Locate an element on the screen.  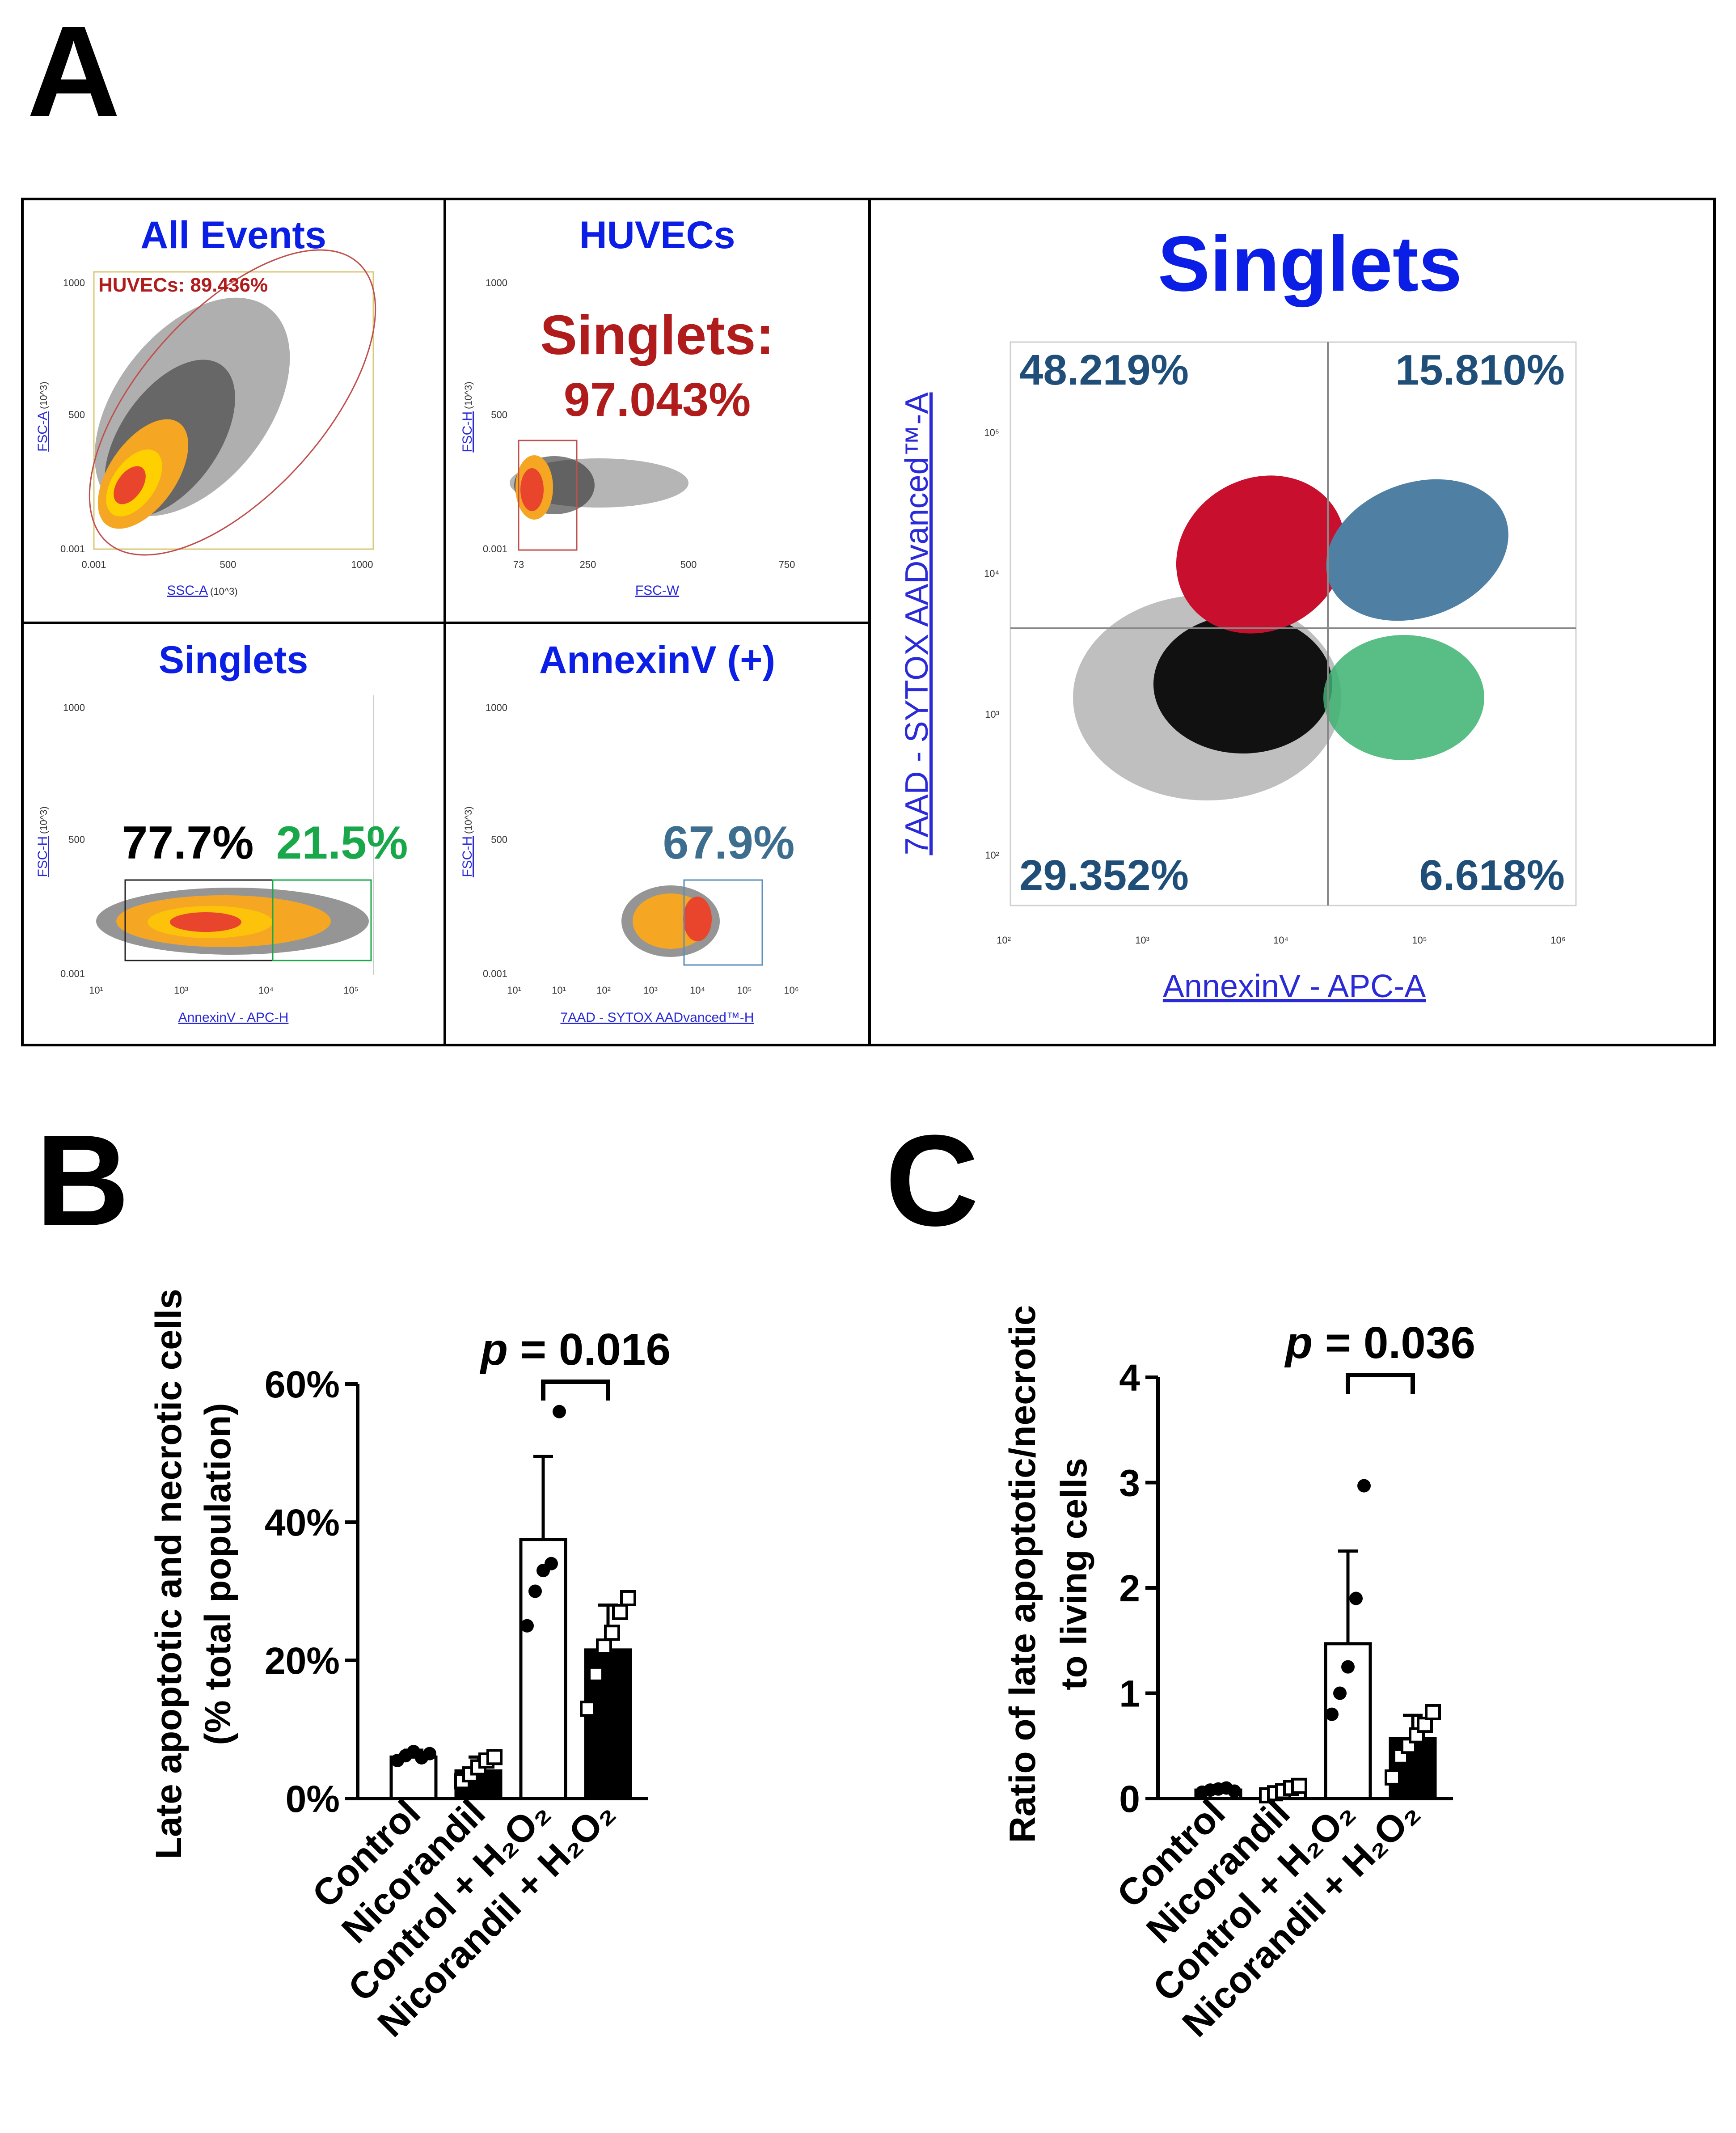
annexin-pos-y-unit: (10^3) is located at coordinates (468, 820).